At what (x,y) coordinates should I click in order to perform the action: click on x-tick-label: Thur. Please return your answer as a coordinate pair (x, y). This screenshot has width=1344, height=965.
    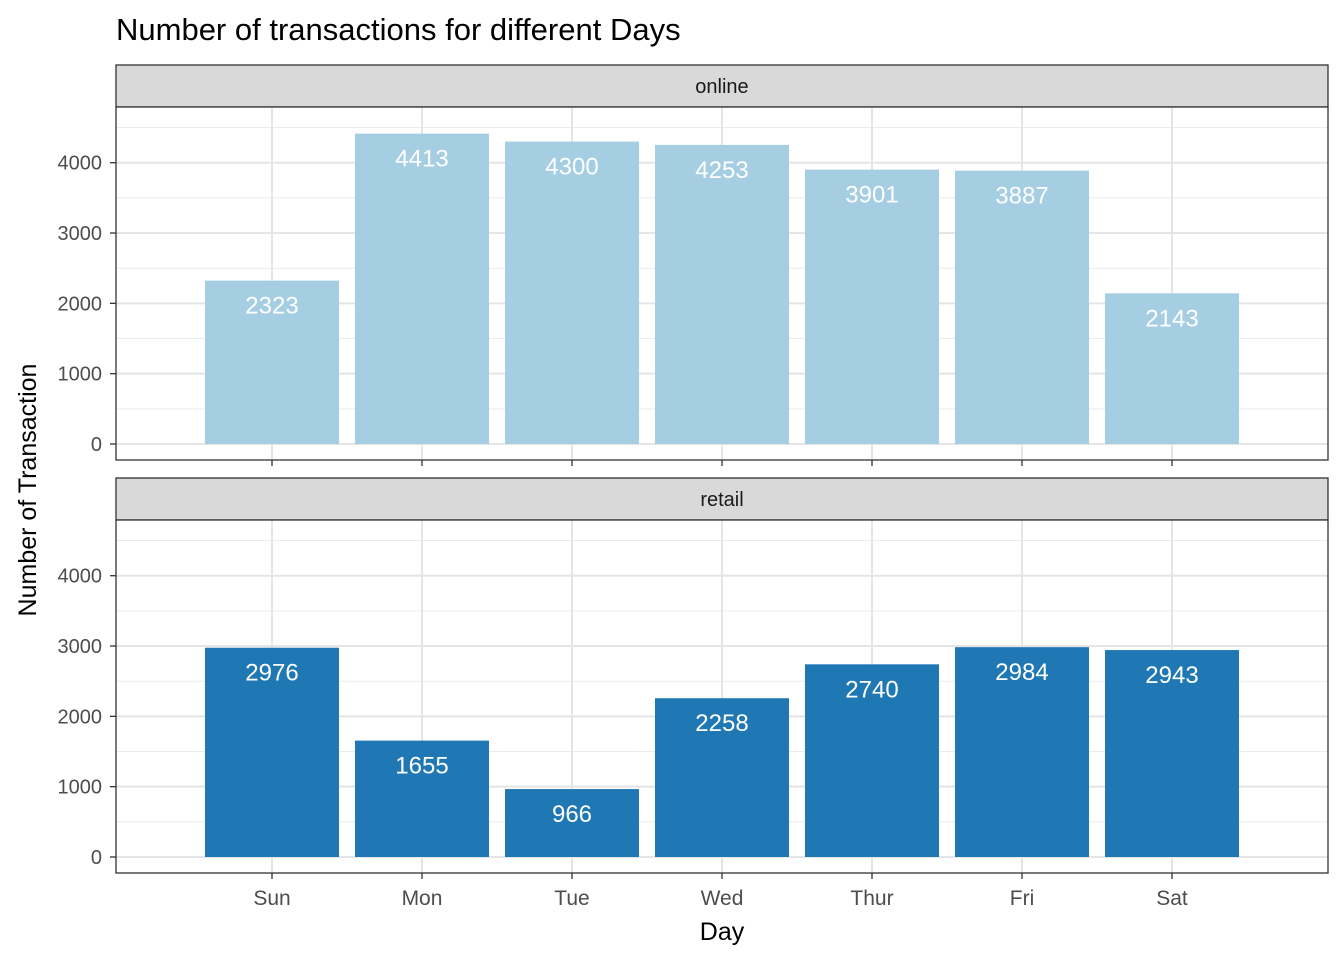
    Looking at the image, I should click on (871, 898).